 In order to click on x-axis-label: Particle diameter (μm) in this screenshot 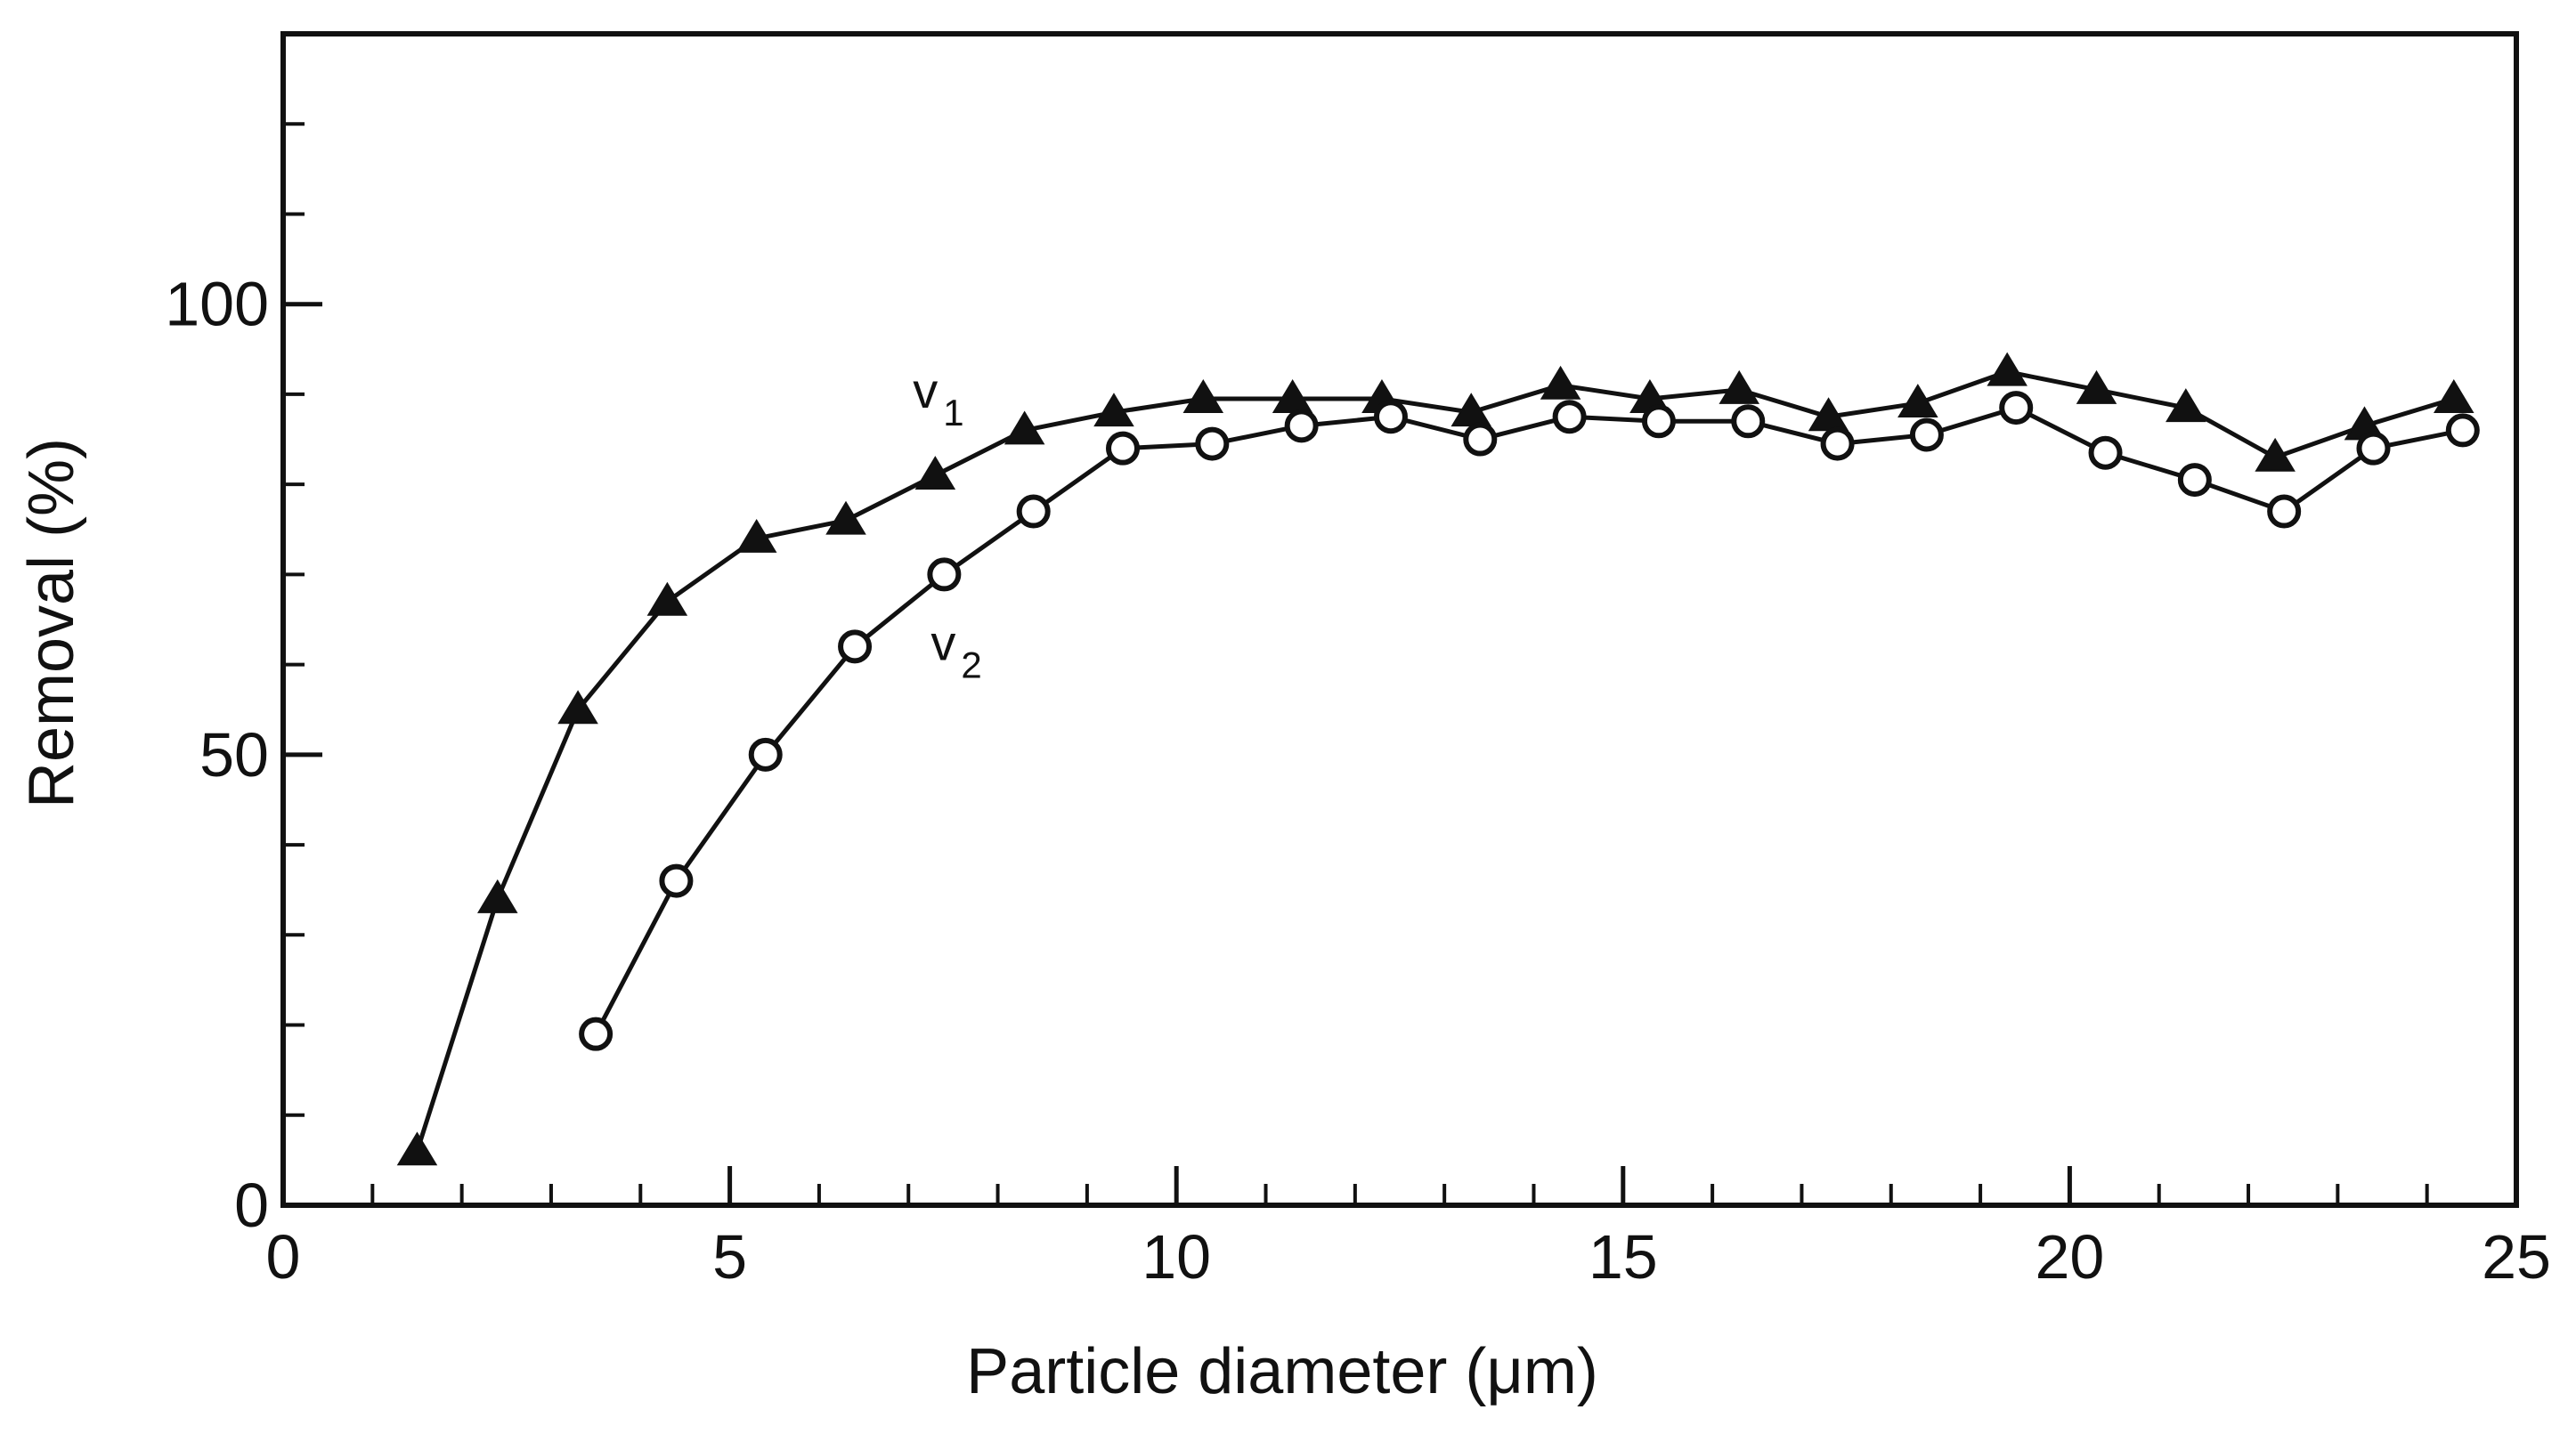, I will do `click(1282, 1371)`.